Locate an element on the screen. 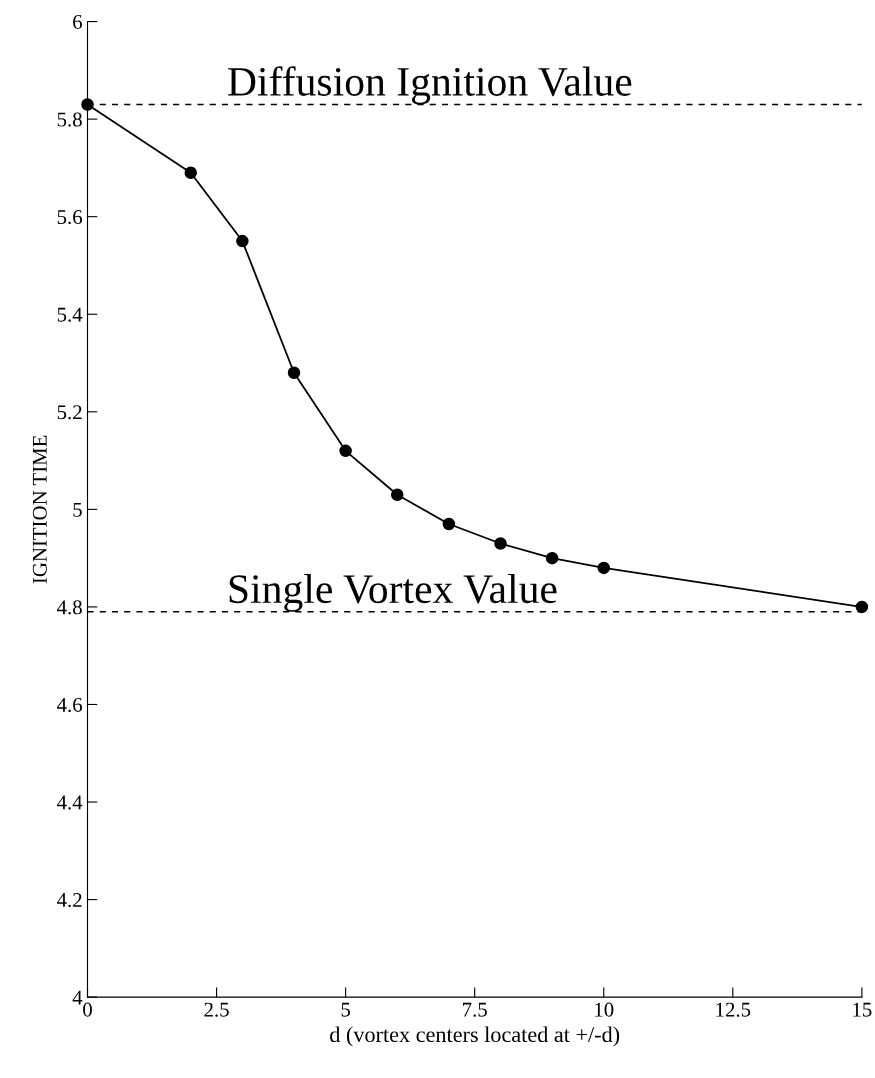  y-tick-label: 4.2 is located at coordinates (69, 900).